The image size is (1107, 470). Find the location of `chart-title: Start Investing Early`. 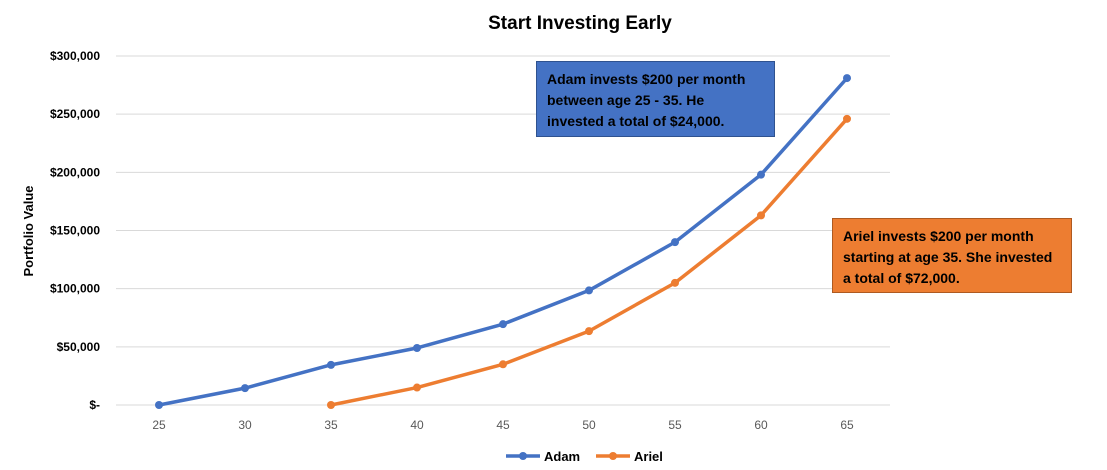

chart-title: Start Investing Early is located at coordinates (580, 23).